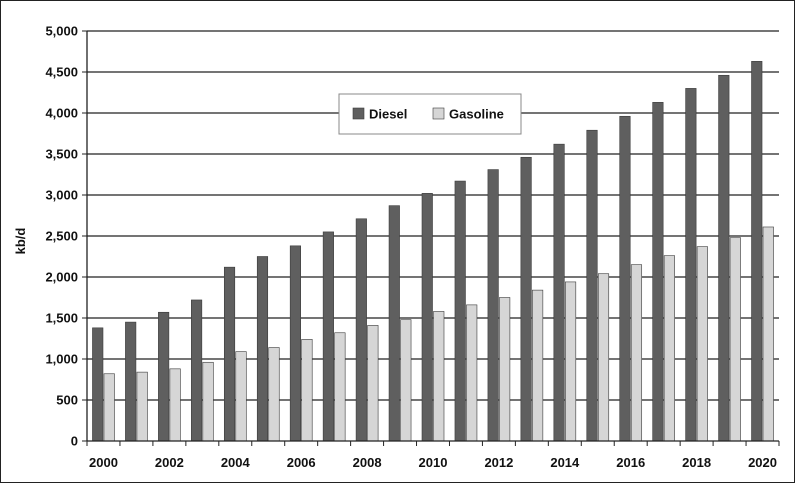 This screenshot has height=487, width=795. I want to click on bar-diesel-2013, so click(526, 299).